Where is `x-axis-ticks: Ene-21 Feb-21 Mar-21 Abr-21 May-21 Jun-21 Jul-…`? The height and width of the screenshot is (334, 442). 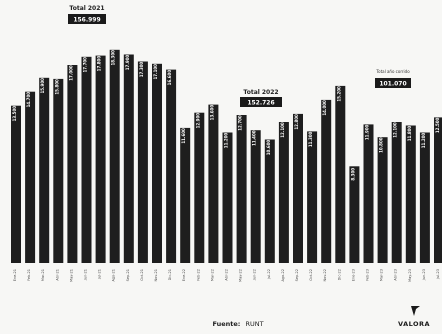 x-axis-ticks: Ene-21 Feb-21 Mar-21 Abr-21 May-21 Jun-21 Jul-… is located at coordinates (226, 275).